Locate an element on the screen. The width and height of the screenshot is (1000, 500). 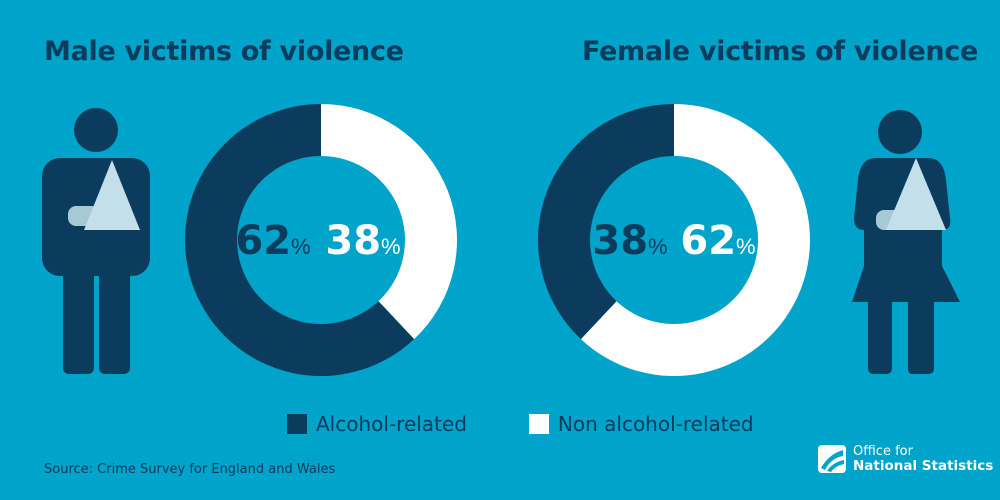
ons-logo-line1: Office for is located at coordinates (883, 451).